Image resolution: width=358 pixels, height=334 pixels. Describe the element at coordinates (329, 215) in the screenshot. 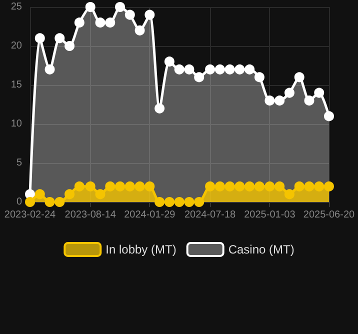

I see `x-tick-label: 2025-06-20` at that location.